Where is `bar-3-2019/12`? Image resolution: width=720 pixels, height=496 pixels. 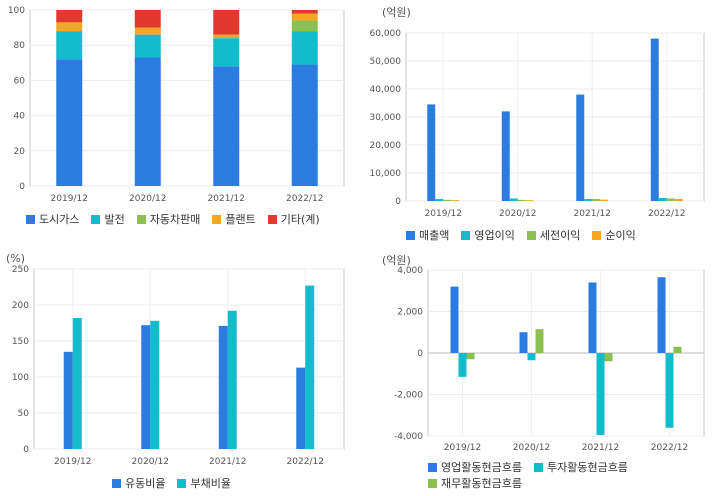 bar-3-2019/12 is located at coordinates (470, 356).